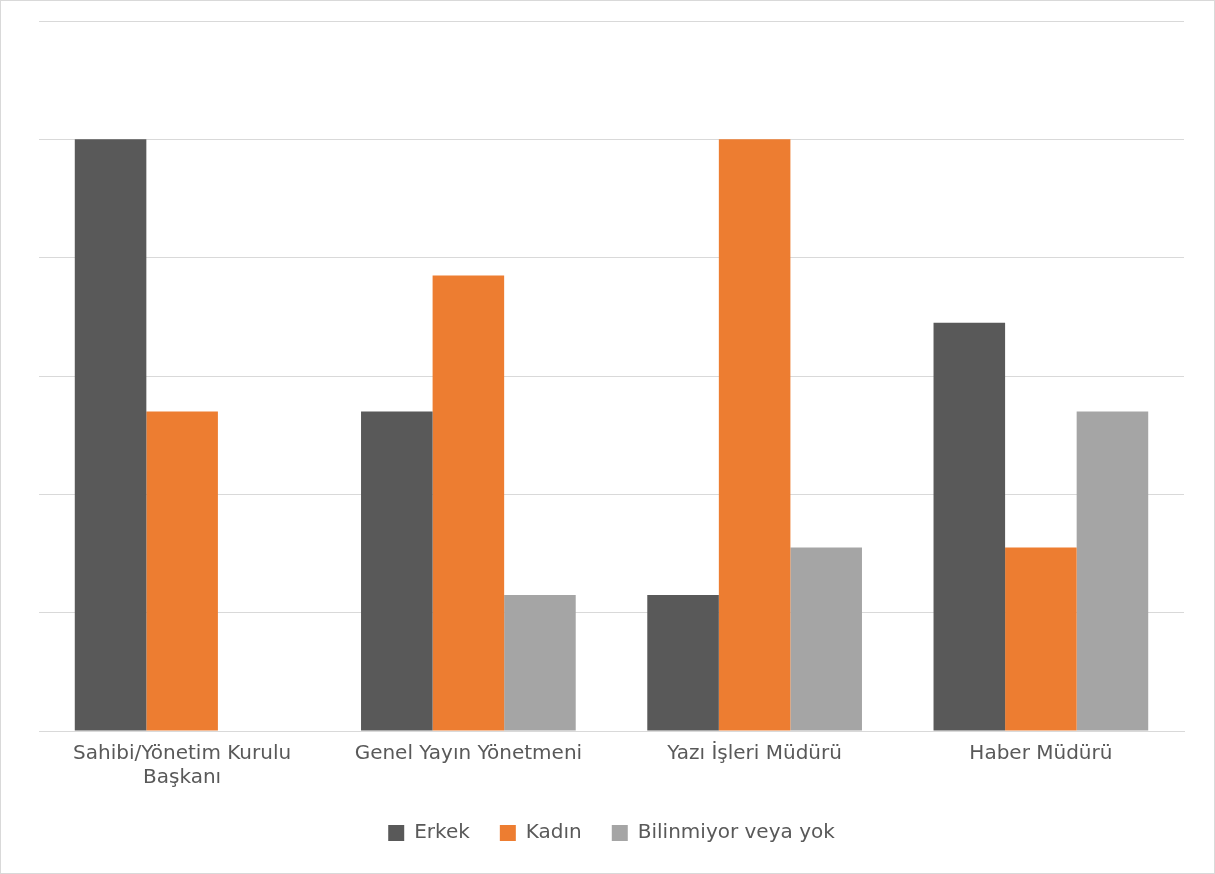  Describe the element at coordinates (442, 831) in the screenshot. I see `legend-label: Erkek` at that location.